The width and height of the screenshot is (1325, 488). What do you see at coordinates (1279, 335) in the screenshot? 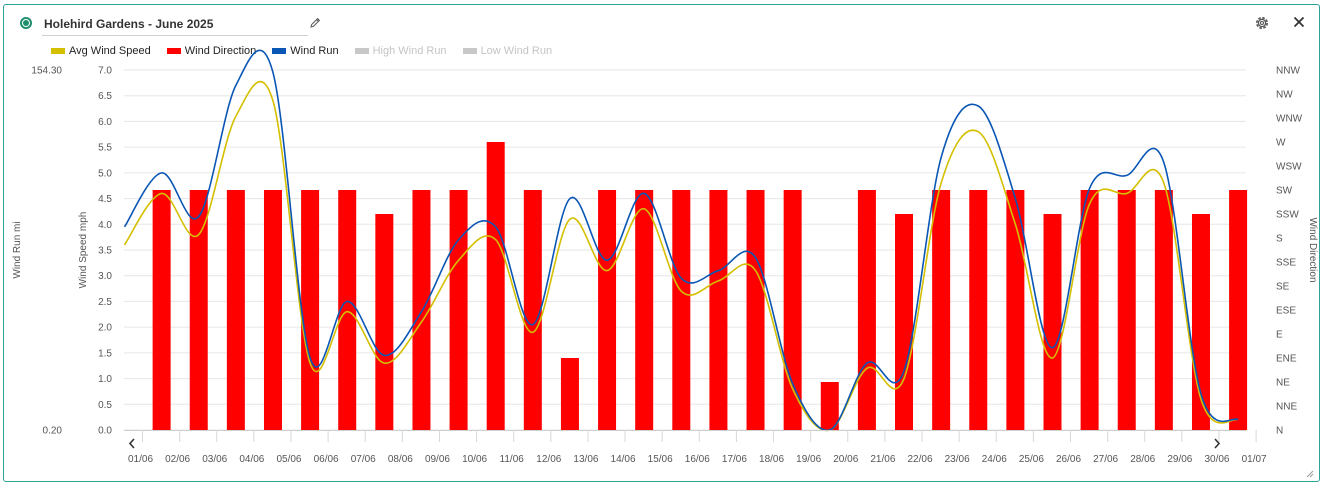
I see `wind-direction-tick-label: E` at bounding box center [1279, 335].